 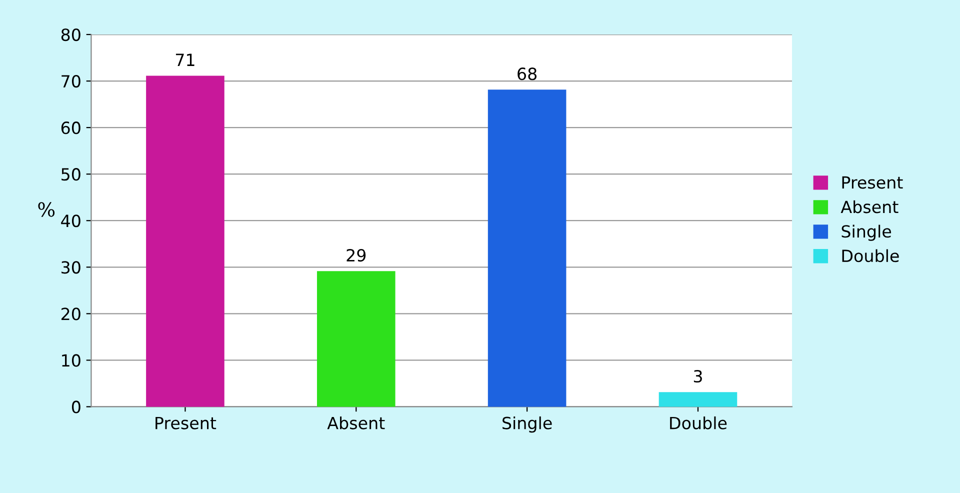 What do you see at coordinates (869, 207) in the screenshot?
I see `legend-label: Absent` at bounding box center [869, 207].